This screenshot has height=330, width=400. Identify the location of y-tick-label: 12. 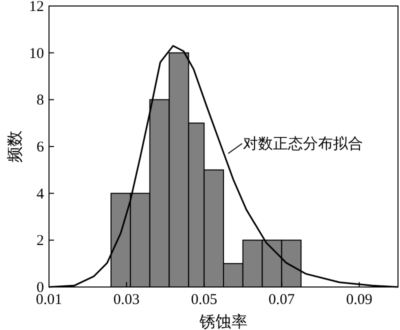
(36, 7).